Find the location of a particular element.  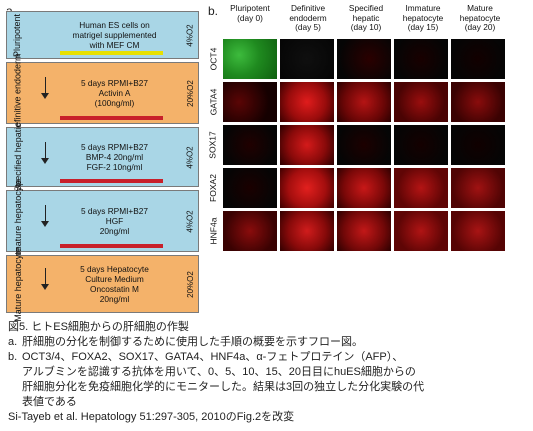

row-label-oct4: OCT4 is located at coordinates (213, 59).